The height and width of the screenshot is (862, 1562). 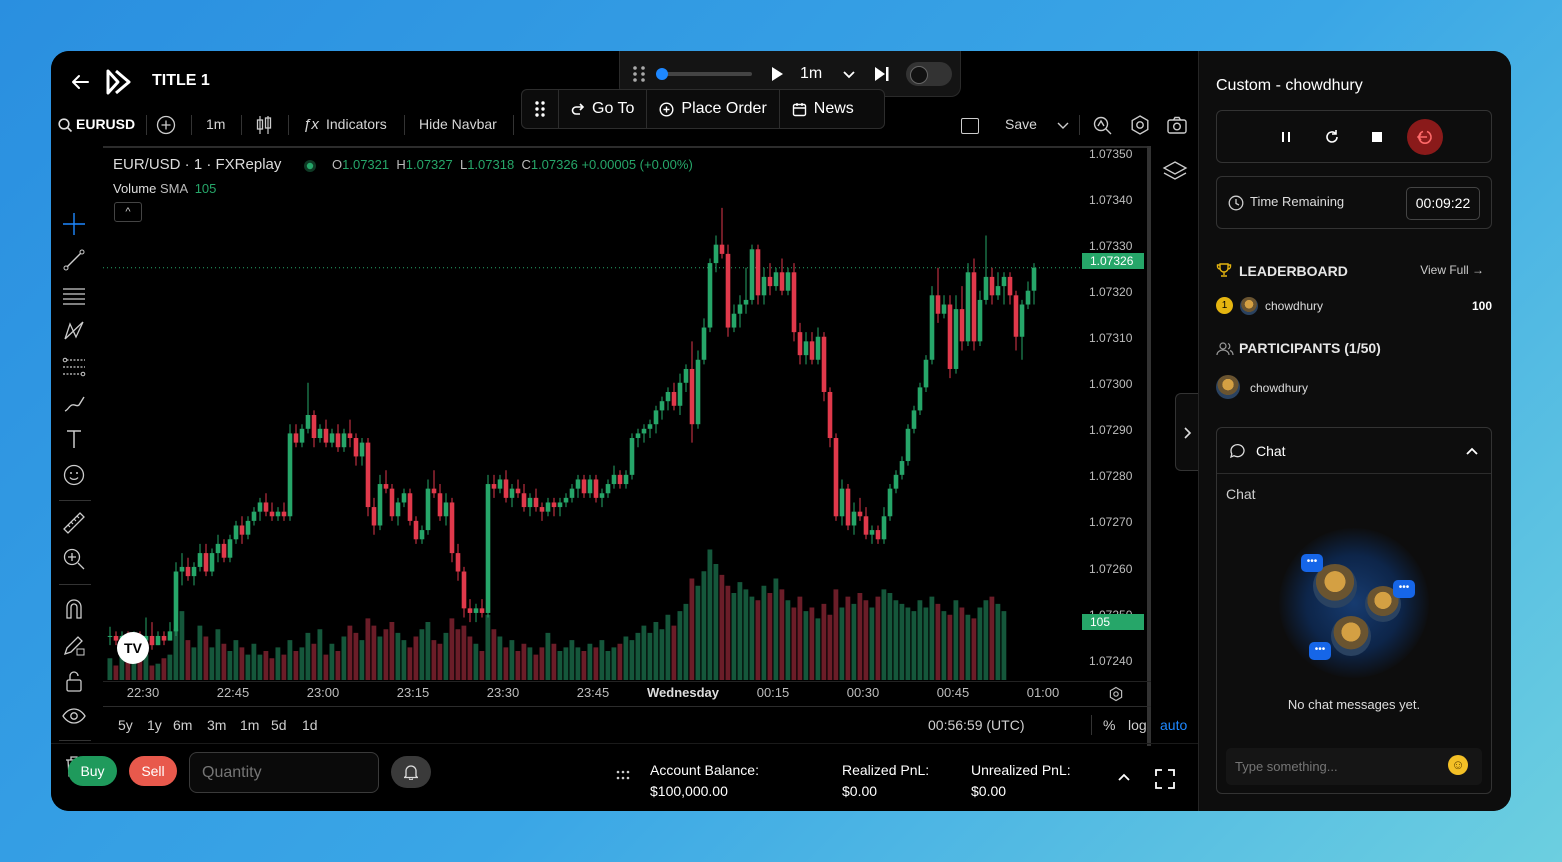 I want to click on command-grip, so click(x=540, y=109).